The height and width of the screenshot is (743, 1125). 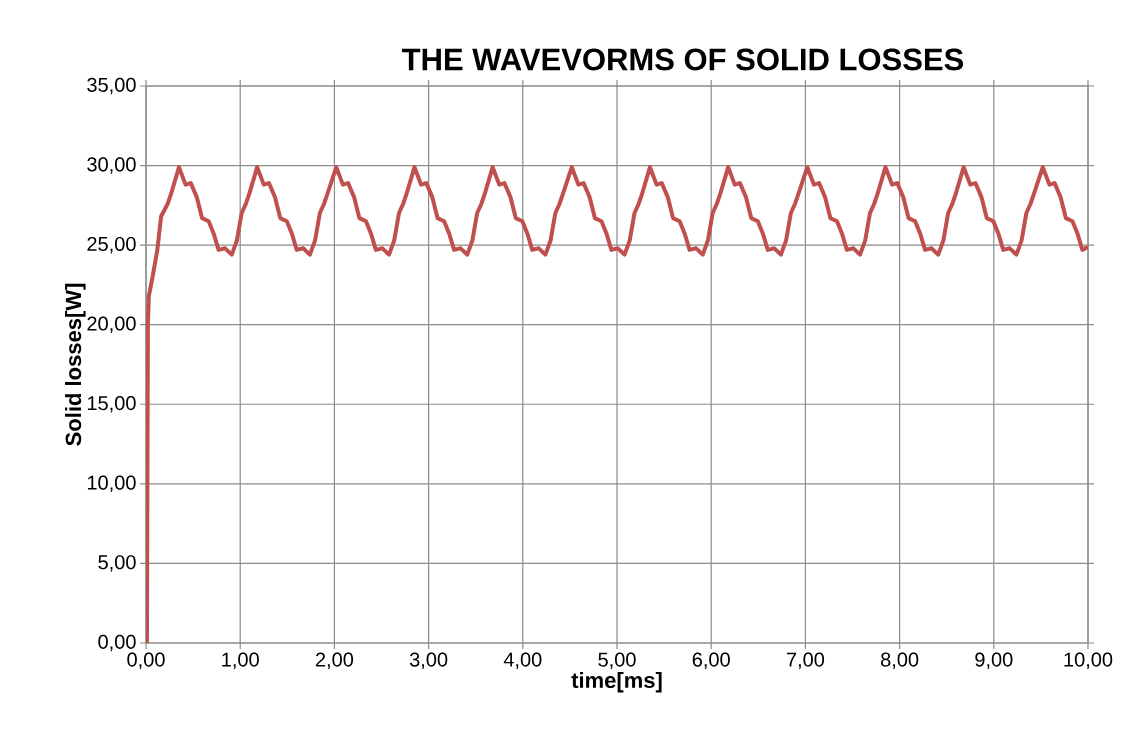 I want to click on x-tick-label: 0,00, so click(x=146, y=661).